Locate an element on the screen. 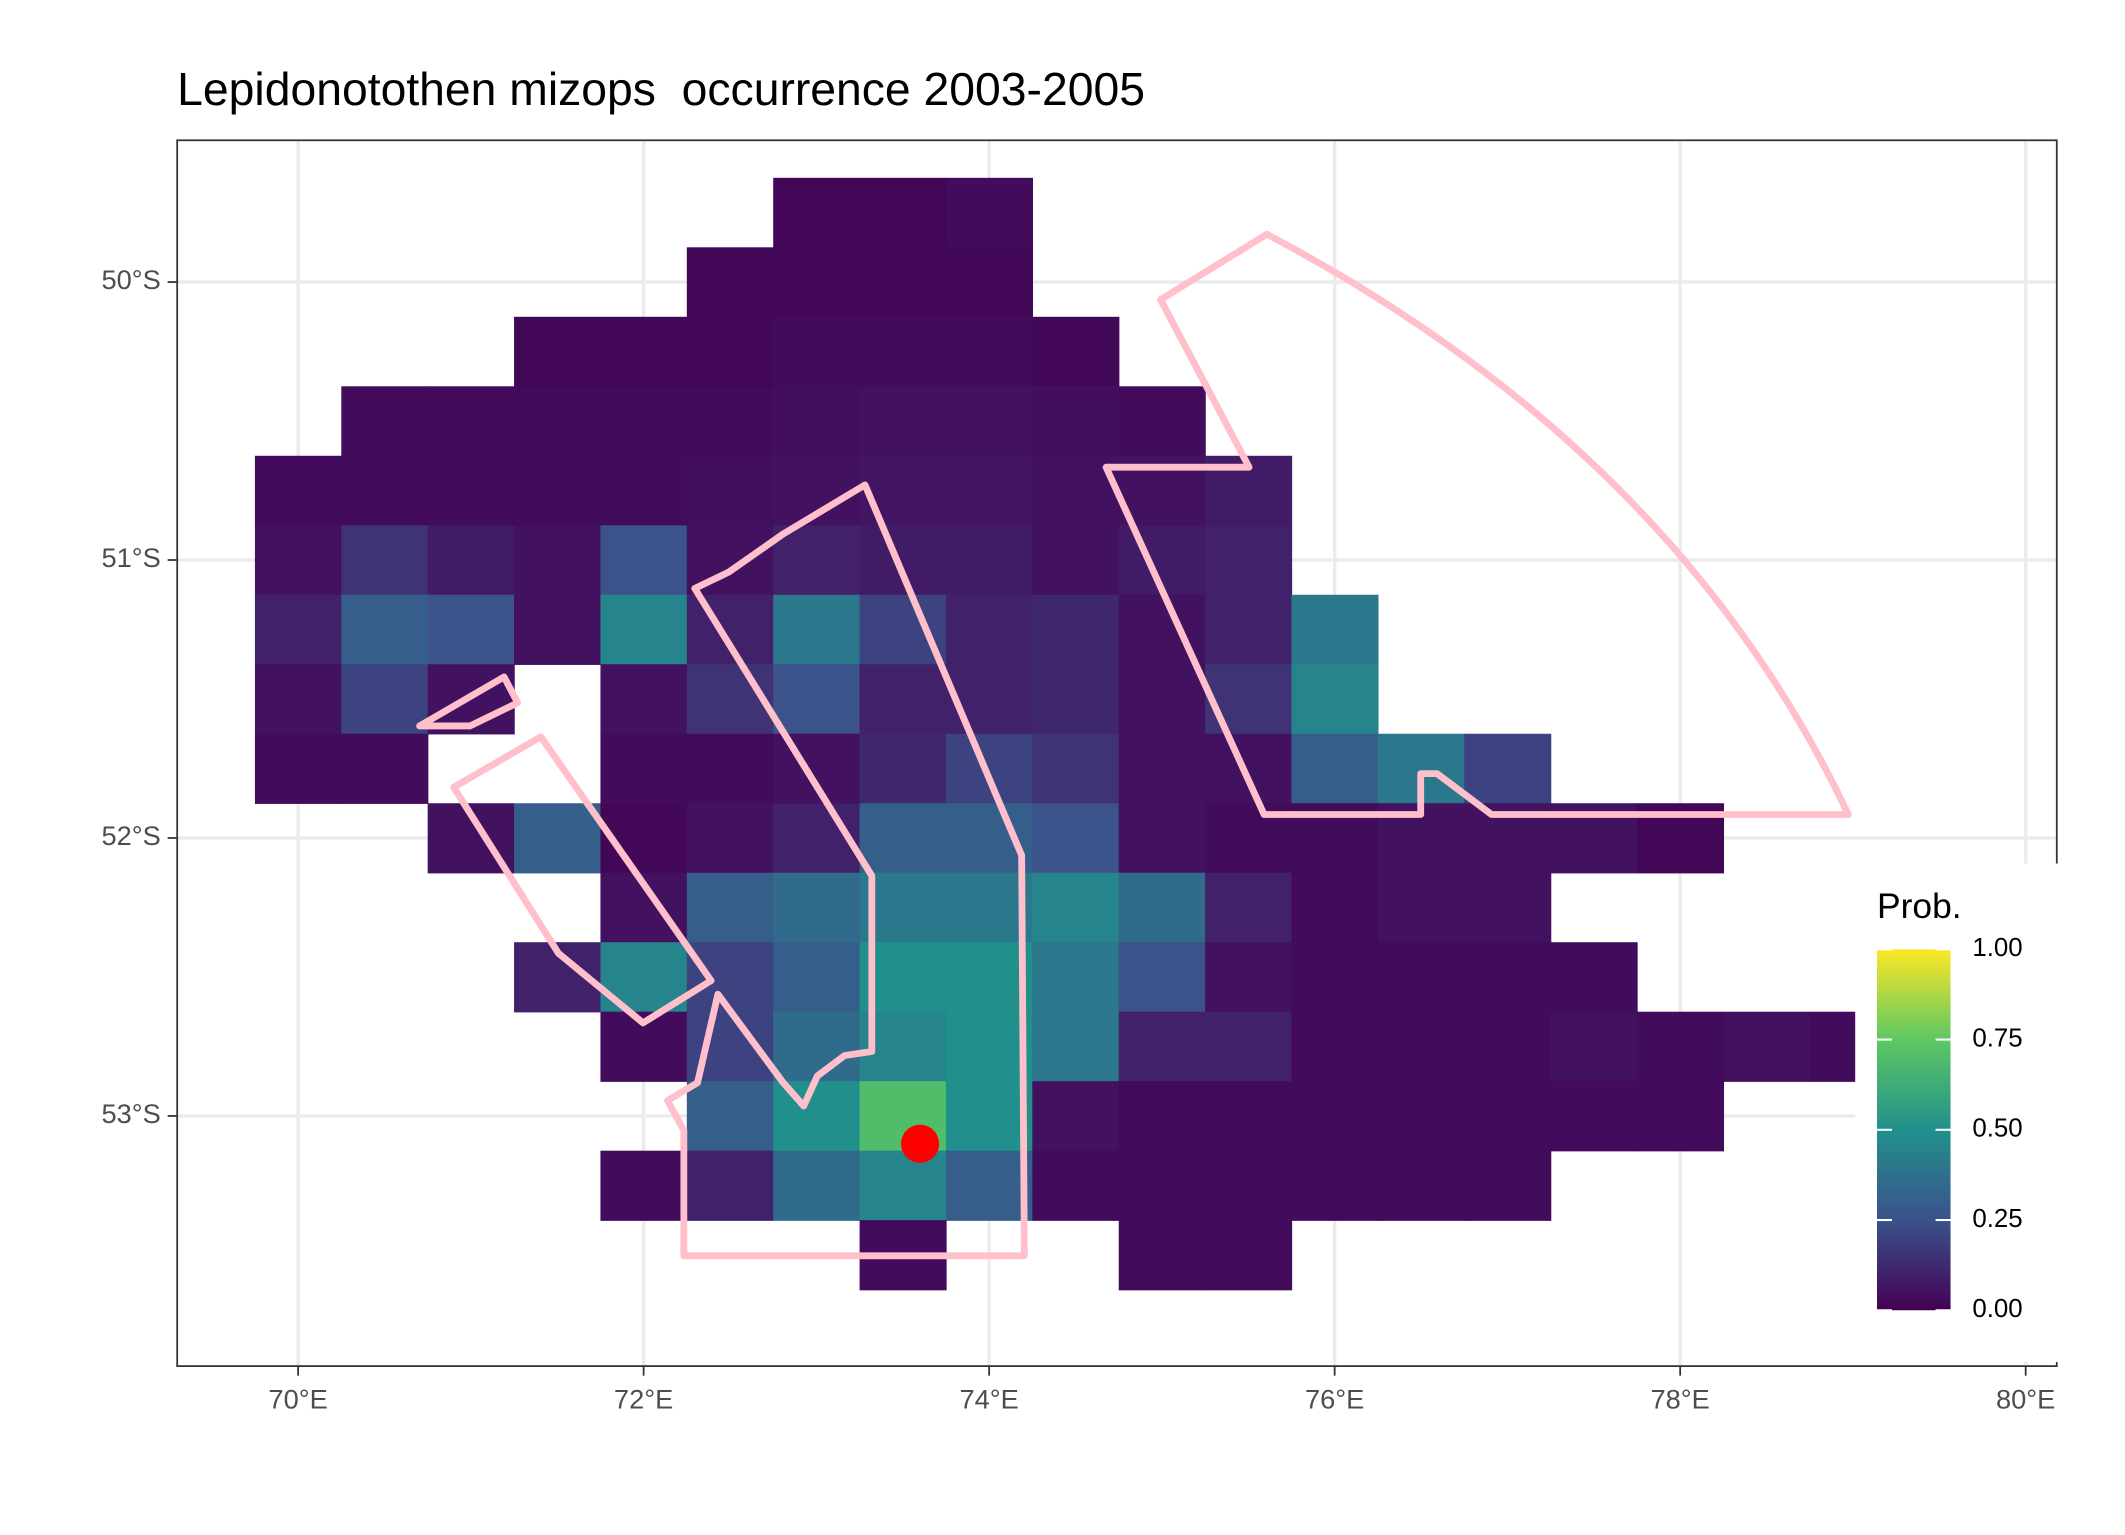 Image resolution: width=2125 pixels, height=1535 pixels. y-tick-label: 52°S is located at coordinates (130, 835).